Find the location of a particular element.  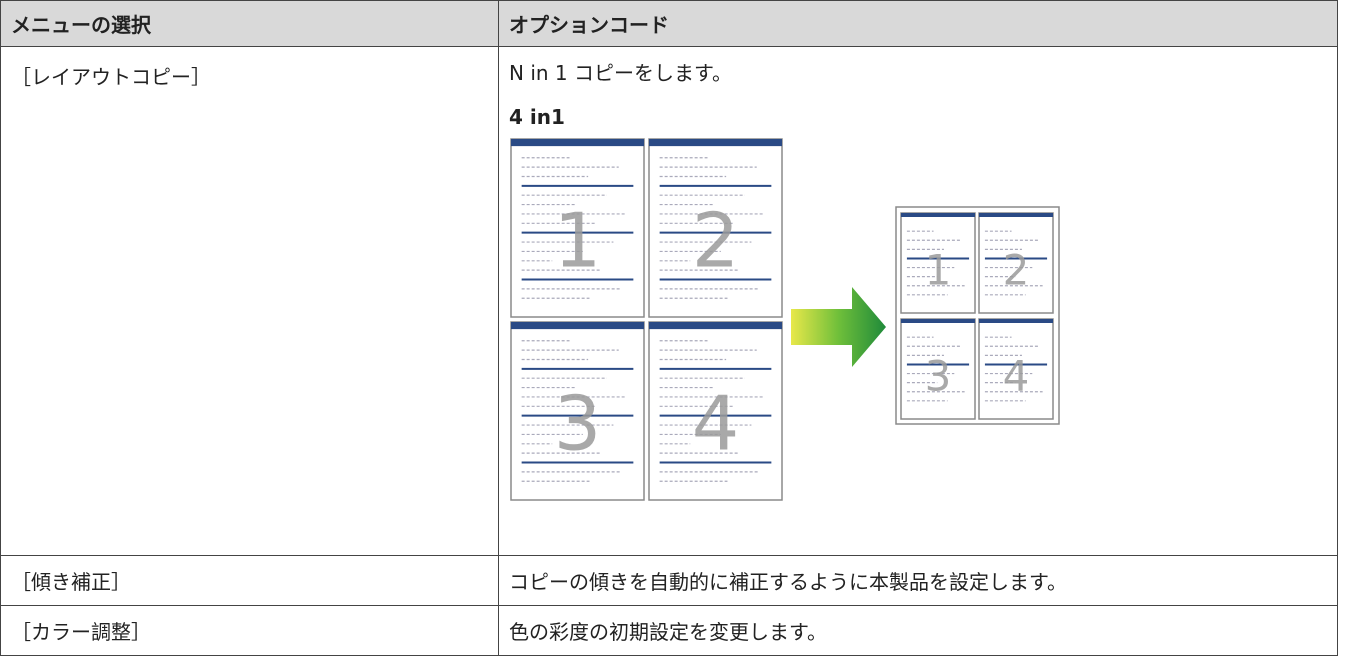

header-row: メニューの選択 オプションコード is located at coordinates (669, 23).